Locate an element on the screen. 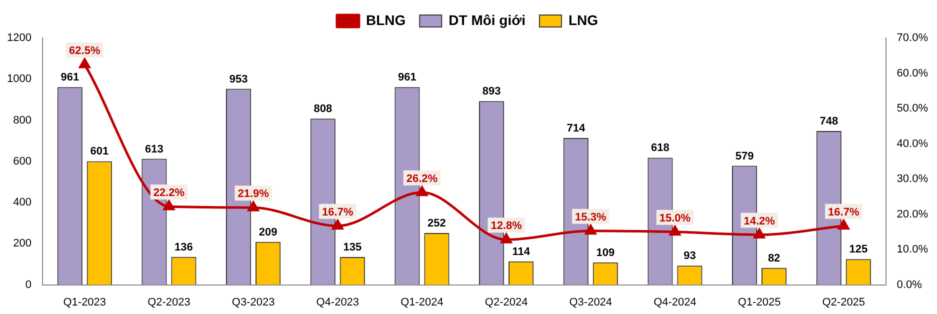  x-tick-label: Q2-2024 is located at coordinates (506, 302).